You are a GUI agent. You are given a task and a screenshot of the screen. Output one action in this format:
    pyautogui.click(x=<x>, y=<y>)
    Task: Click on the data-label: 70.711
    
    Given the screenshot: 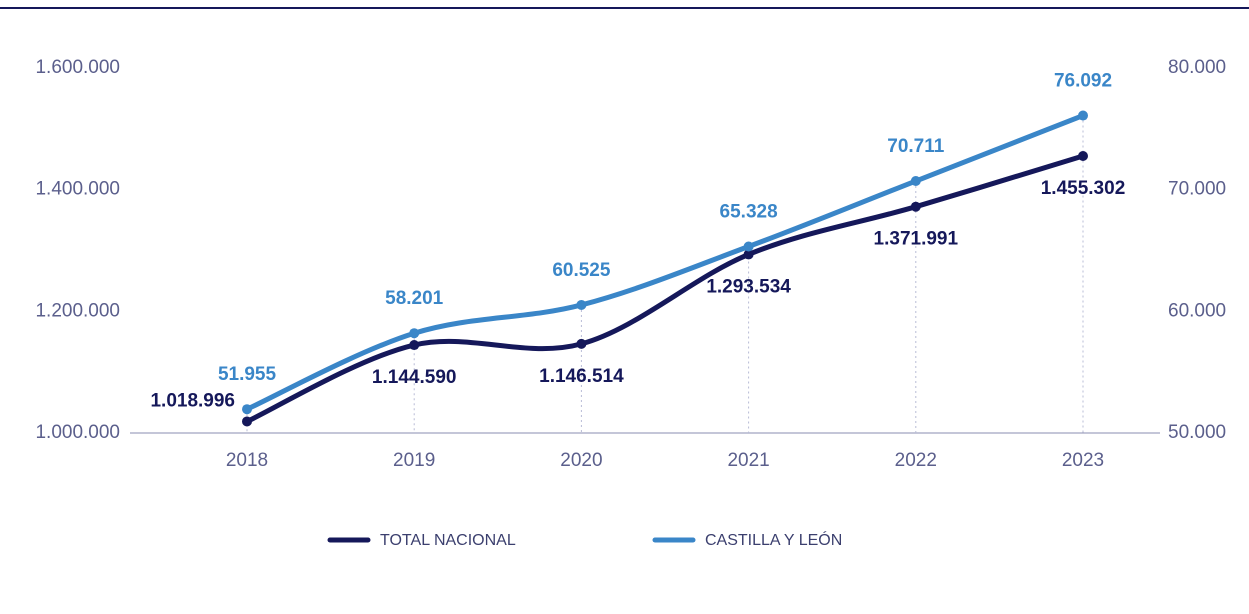 What is the action you would take?
    pyautogui.click(x=915, y=146)
    